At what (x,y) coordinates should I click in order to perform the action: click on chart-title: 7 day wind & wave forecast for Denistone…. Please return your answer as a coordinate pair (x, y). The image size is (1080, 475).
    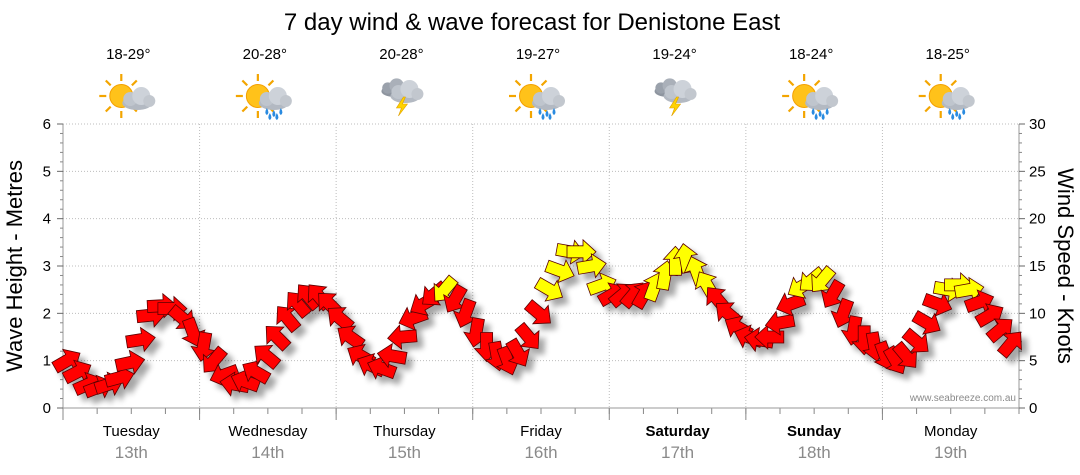
    Looking at the image, I should click on (532, 22).